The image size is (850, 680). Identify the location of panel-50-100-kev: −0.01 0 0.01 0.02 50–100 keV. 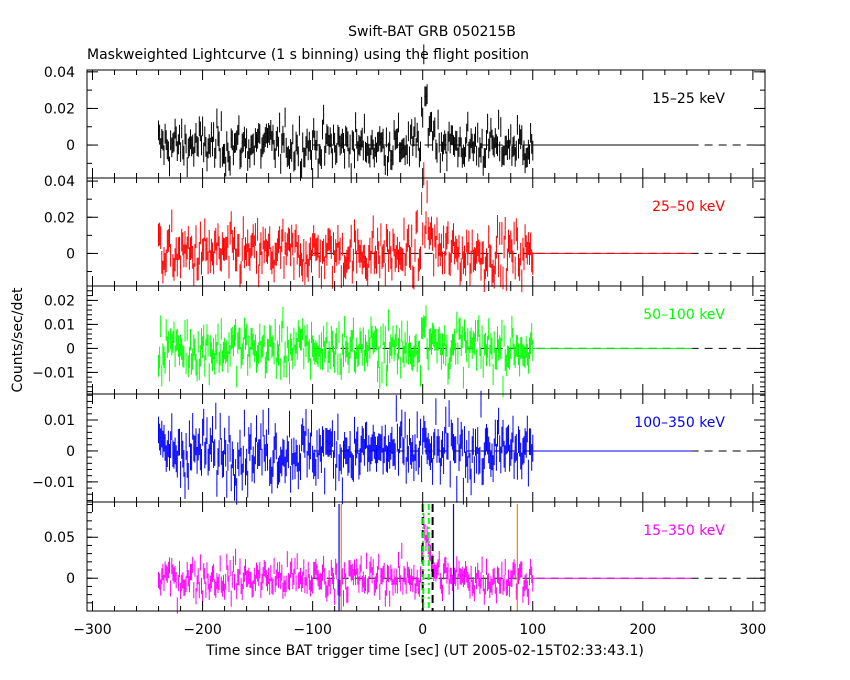
(399, 341).